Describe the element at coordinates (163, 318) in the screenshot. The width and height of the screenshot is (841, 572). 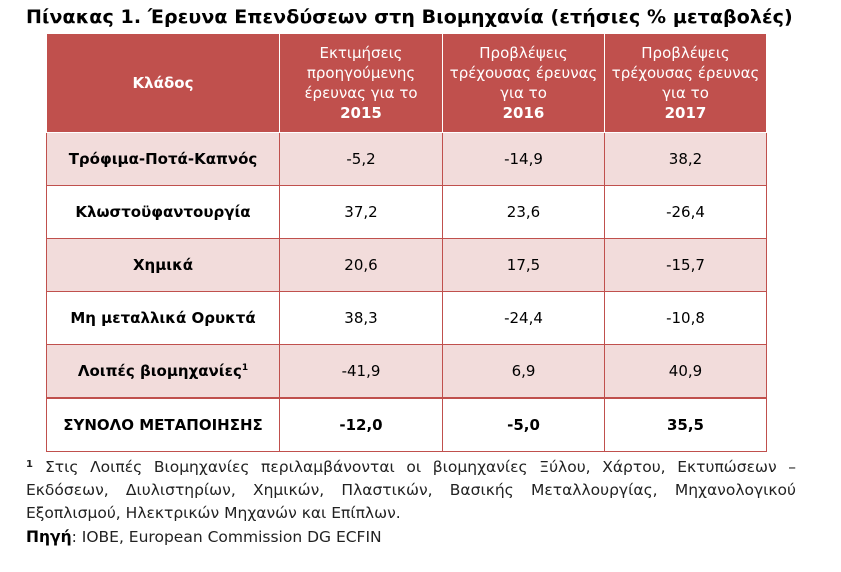
I see `sector-cell: Μη μεταλλικά Ορυκτά` at that location.